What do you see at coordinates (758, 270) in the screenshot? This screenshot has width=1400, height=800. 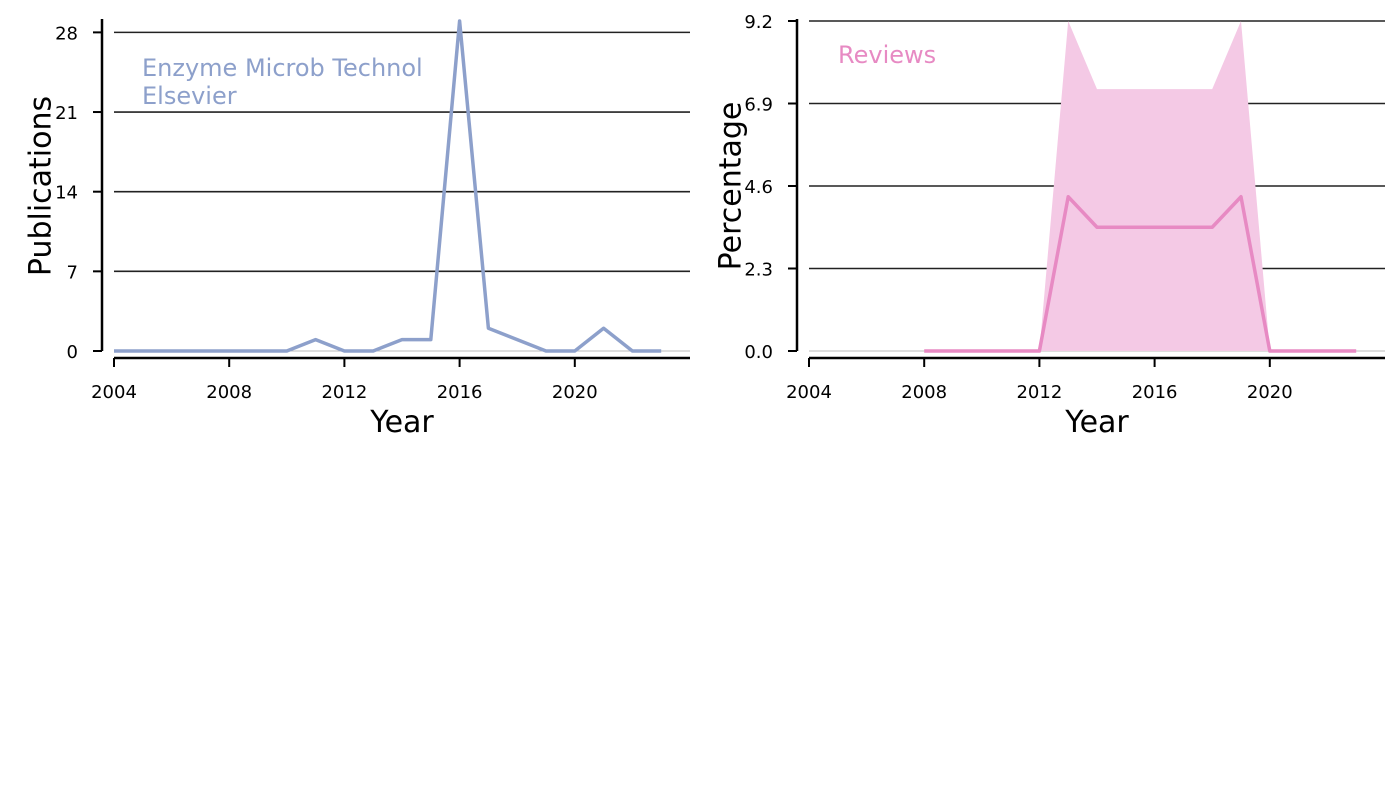 I see `y-tick-label: 2.3` at bounding box center [758, 270].